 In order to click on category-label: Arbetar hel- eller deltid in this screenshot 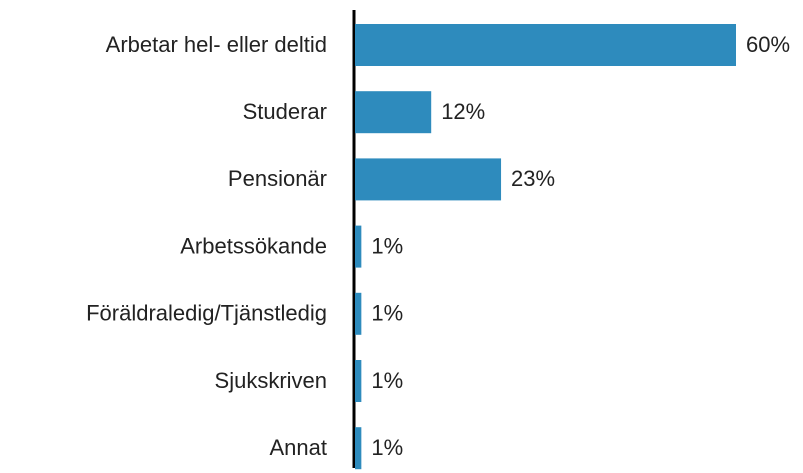, I will do `click(216, 44)`.